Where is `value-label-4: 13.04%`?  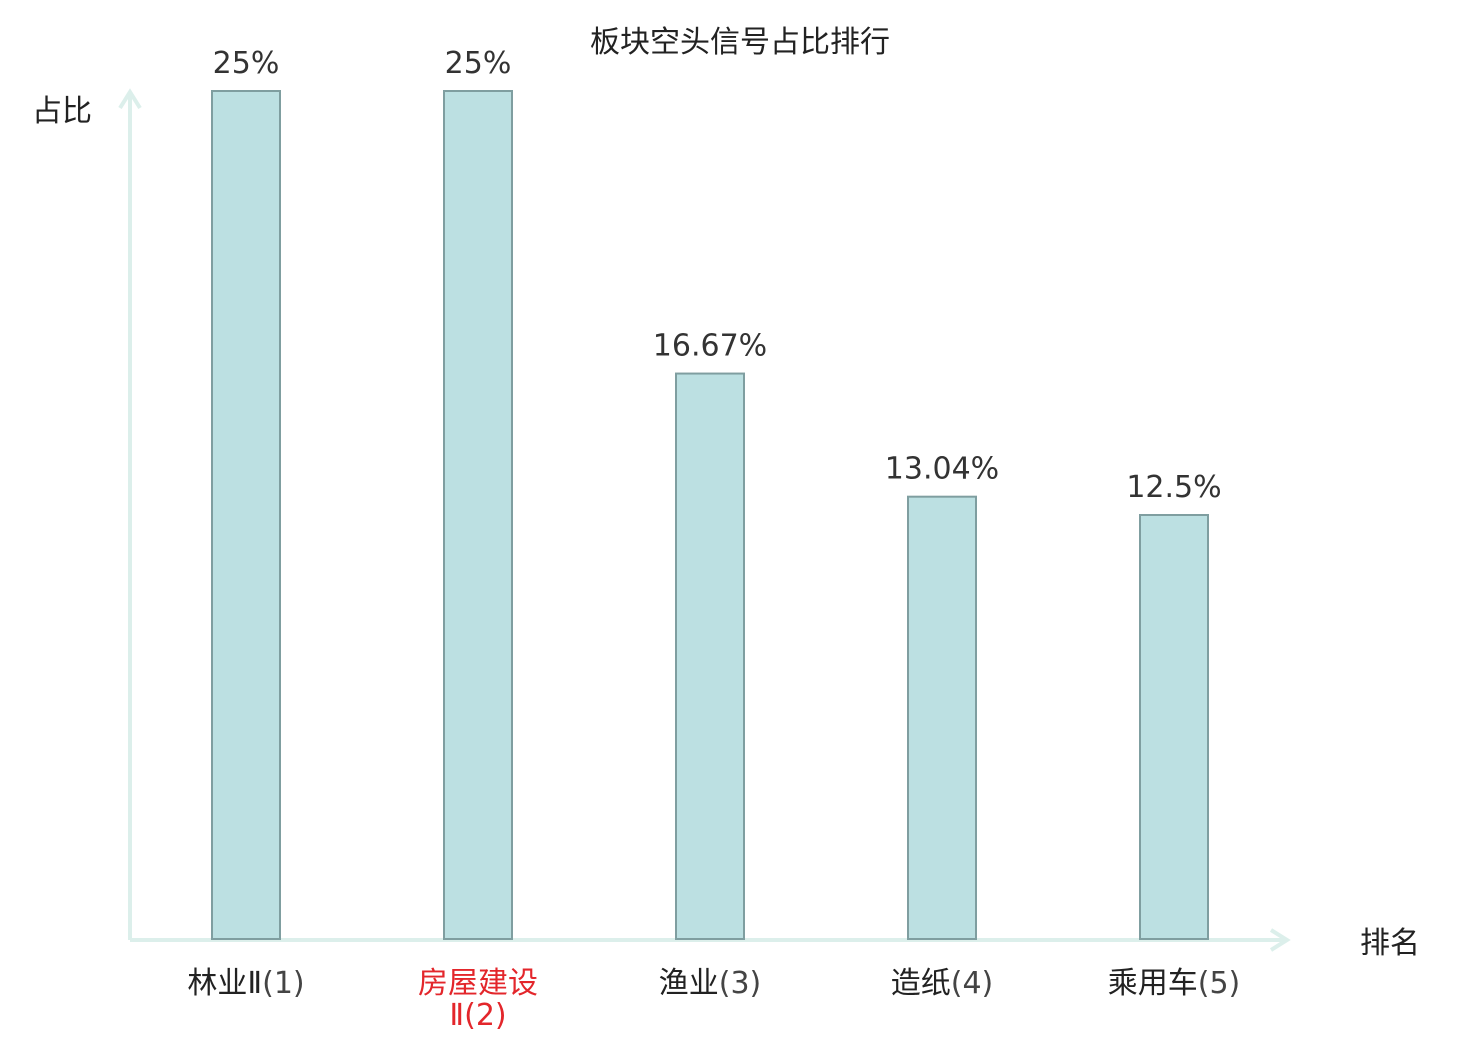 value-label-4: 13.04% is located at coordinates (942, 469).